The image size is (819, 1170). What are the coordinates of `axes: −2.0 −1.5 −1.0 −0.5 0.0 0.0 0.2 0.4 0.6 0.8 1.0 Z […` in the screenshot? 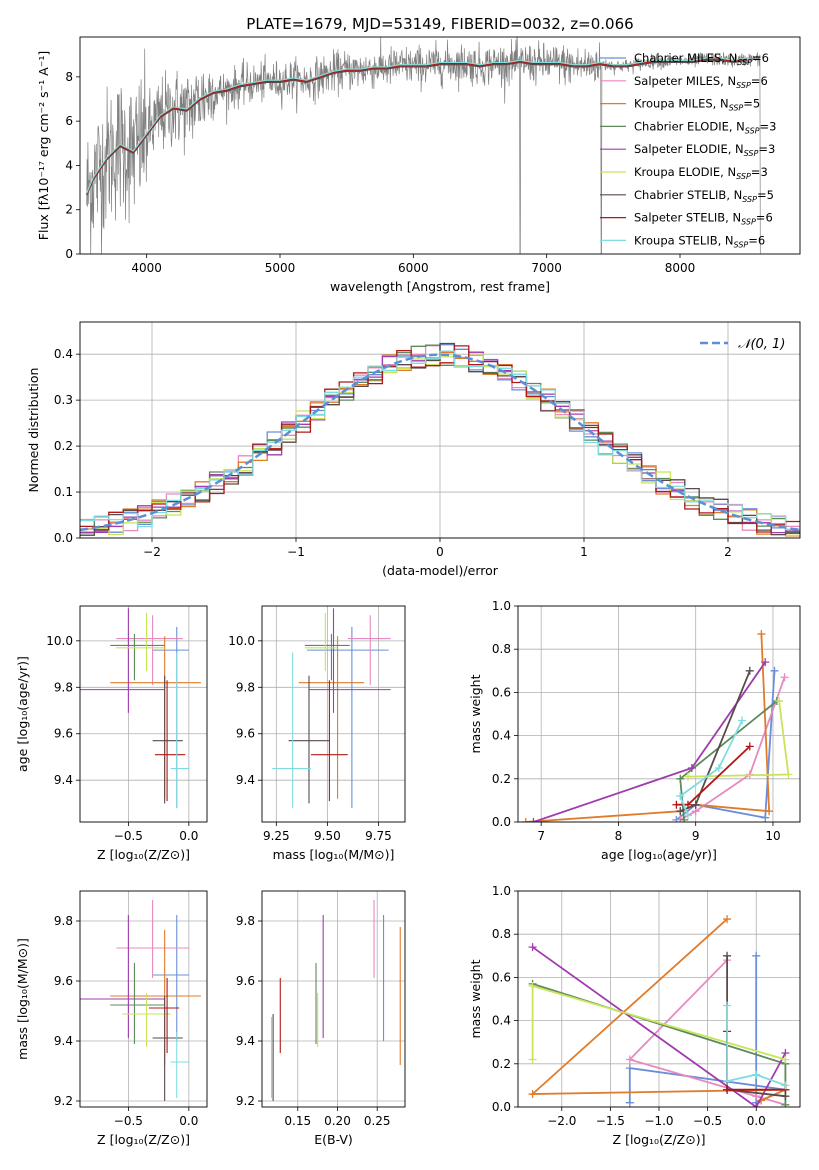 It's located at (634, 1015).